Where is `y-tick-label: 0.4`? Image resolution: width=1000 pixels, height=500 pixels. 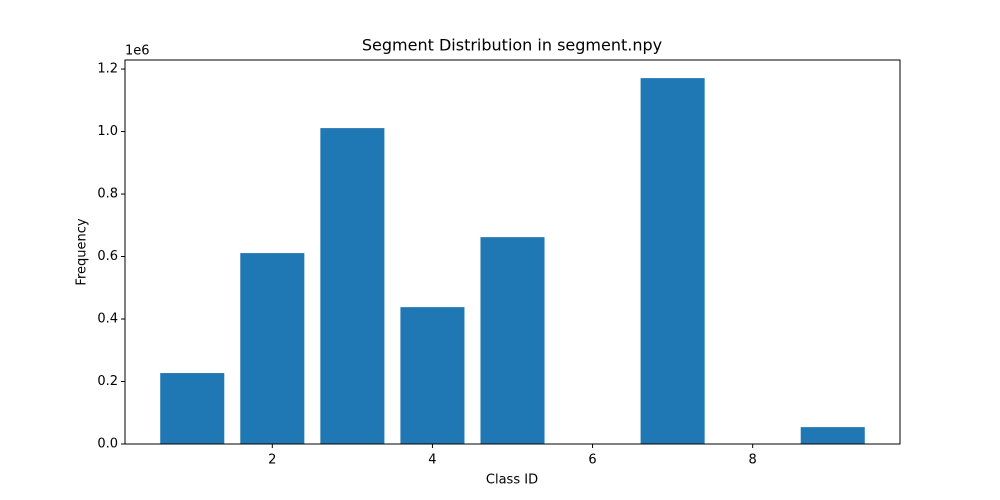
y-tick-label: 0.4 is located at coordinates (107, 319).